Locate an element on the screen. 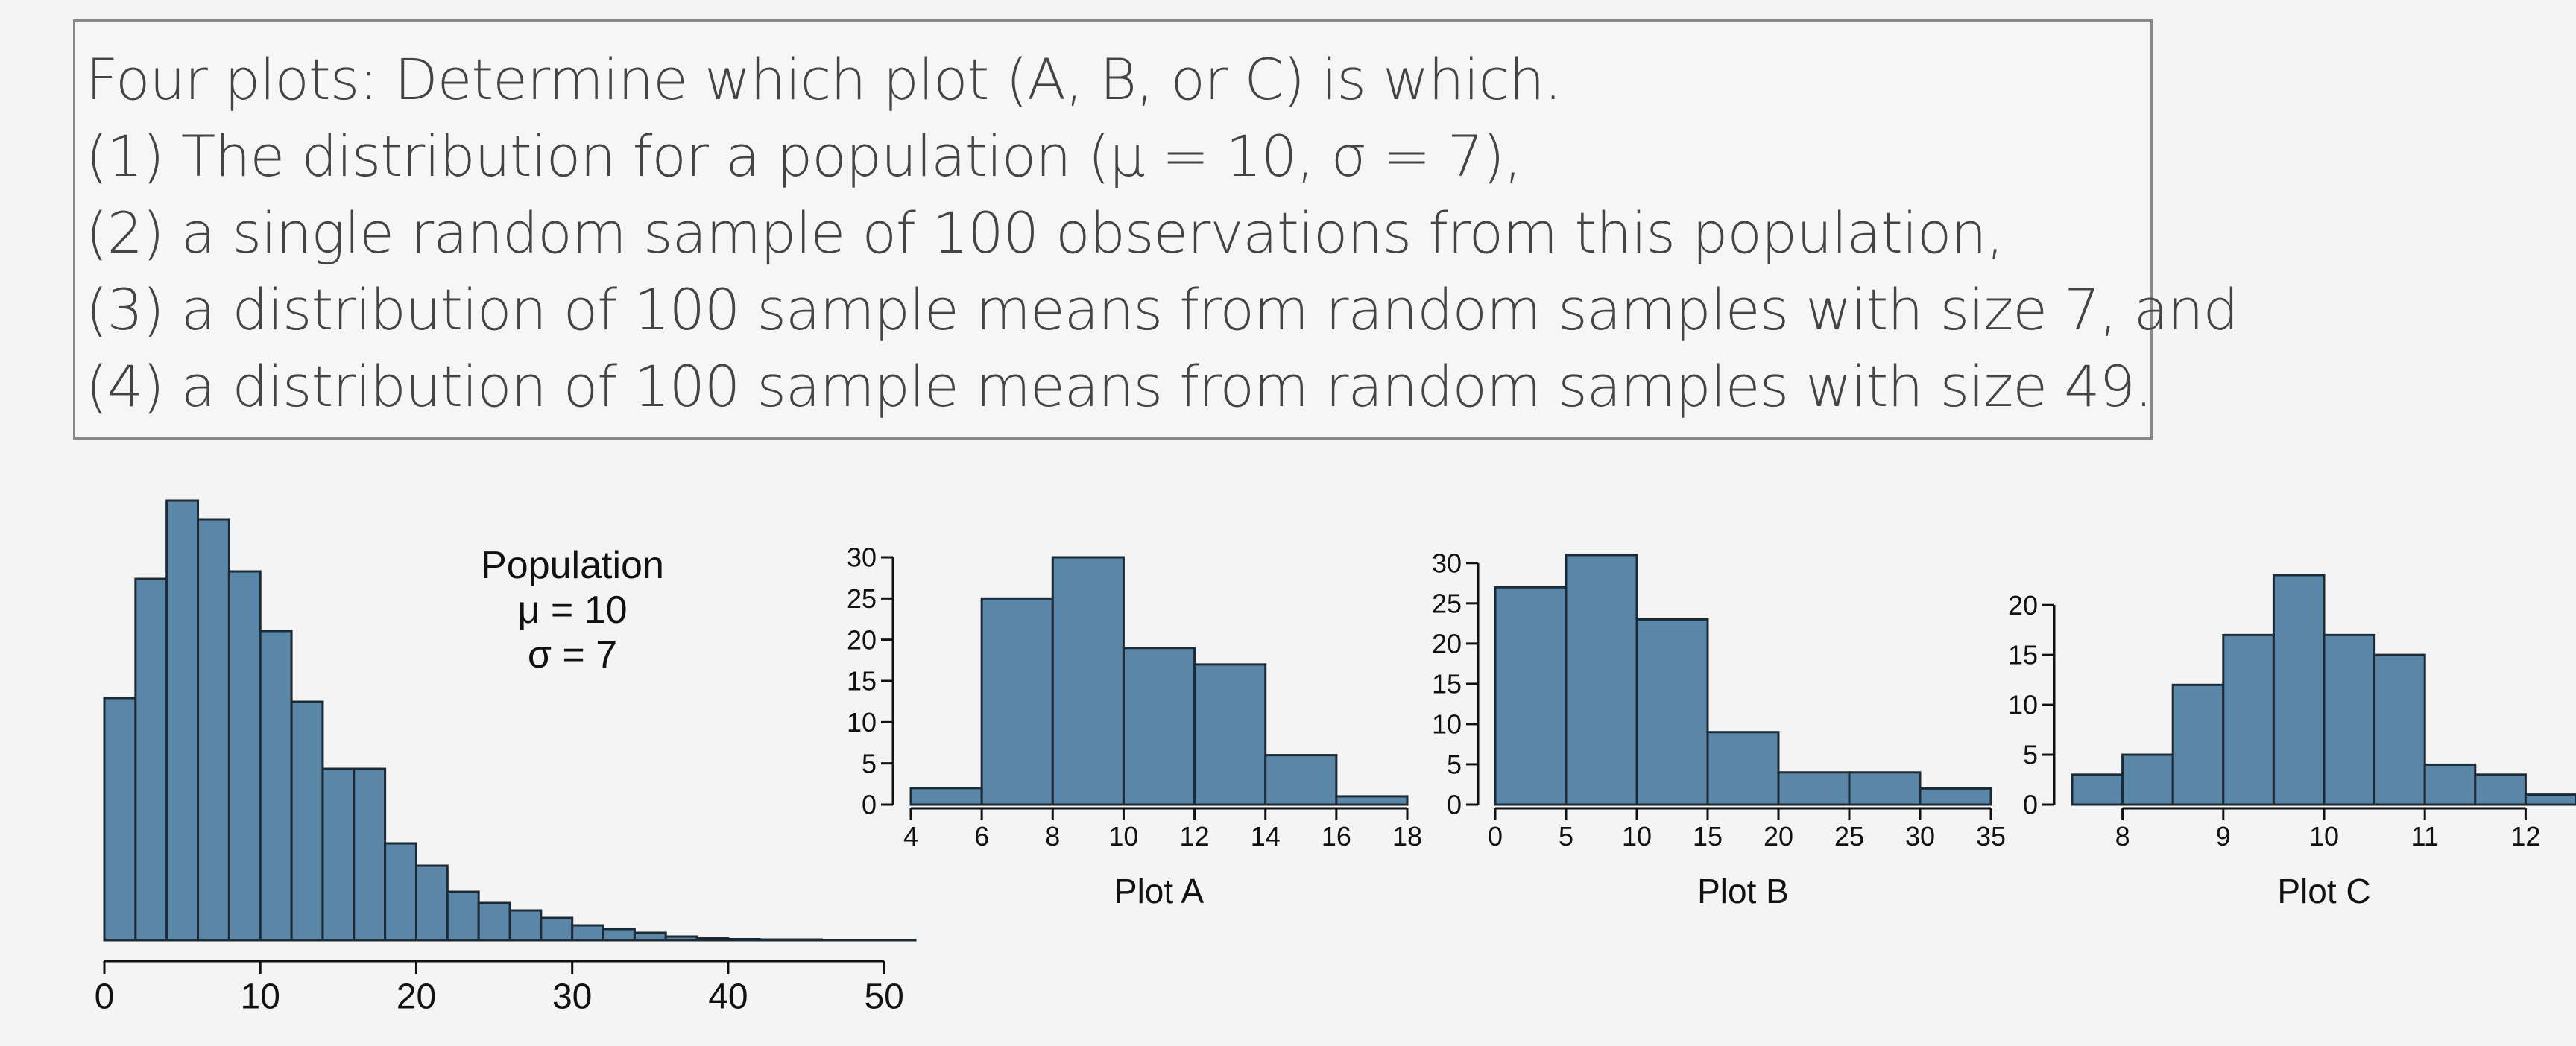  plot-c-label: Plot C is located at coordinates (2323, 891).